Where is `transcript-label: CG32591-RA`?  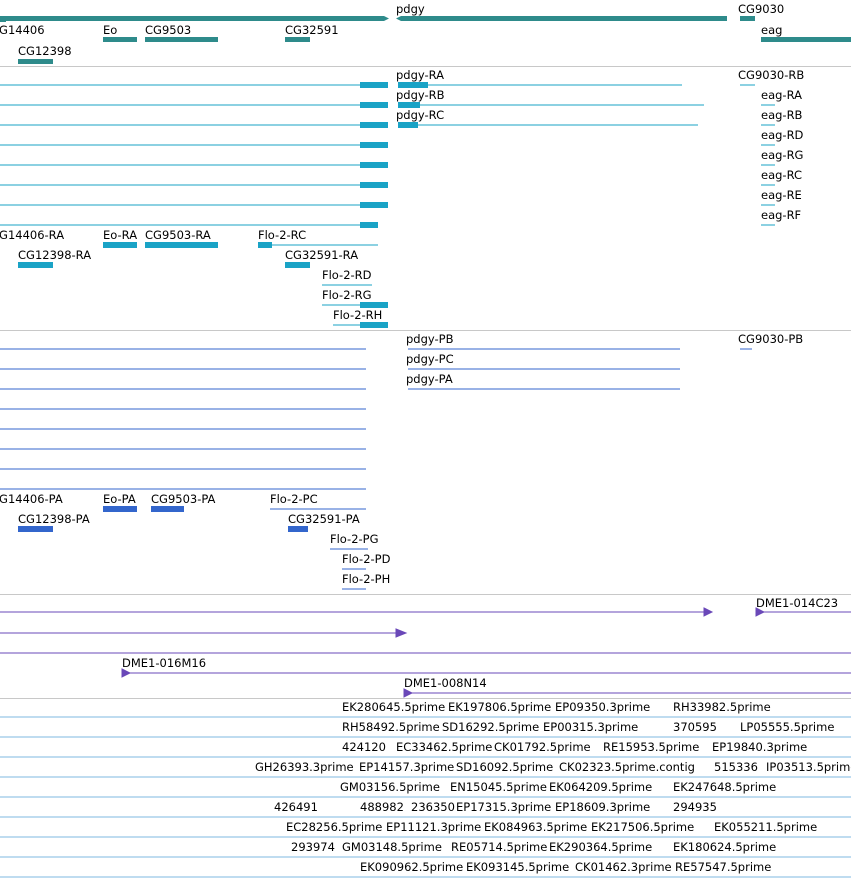
transcript-label: CG32591-RA is located at coordinates (322, 255).